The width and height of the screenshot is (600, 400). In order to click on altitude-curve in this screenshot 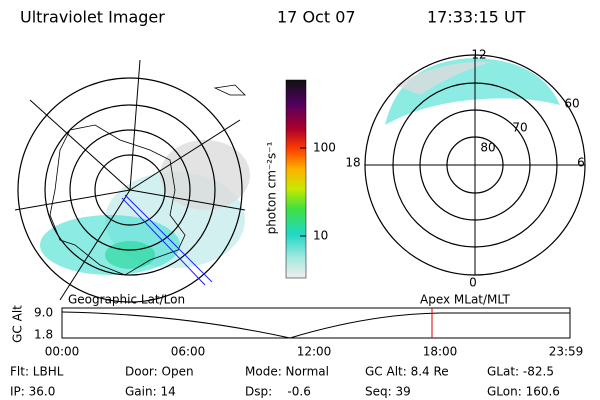, I will do `click(315, 325)`.